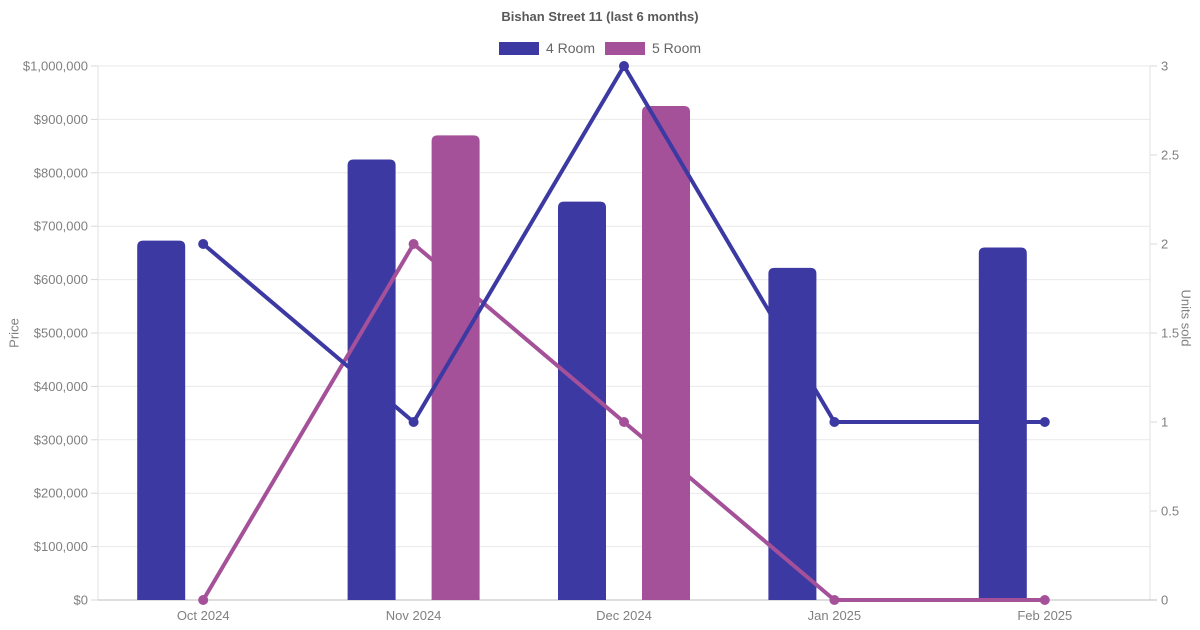 The image size is (1200, 630). What do you see at coordinates (570, 48) in the screenshot?
I see `legend-label-4-room: 4 Room` at bounding box center [570, 48].